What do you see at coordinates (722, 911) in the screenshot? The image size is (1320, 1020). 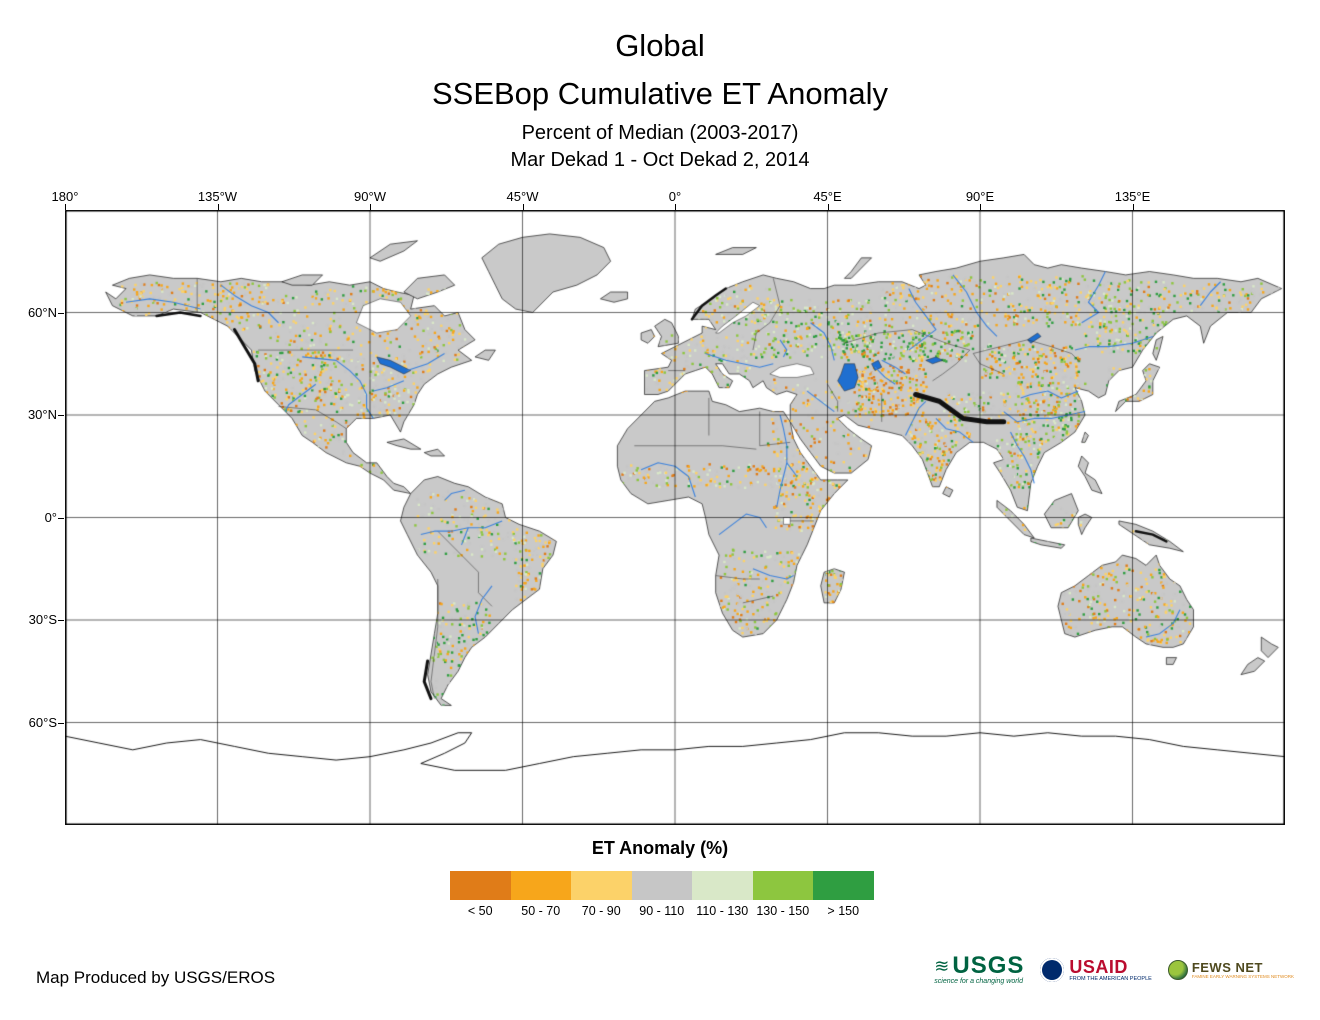 I see `legend-class-label: 110 - 130` at bounding box center [722, 911].